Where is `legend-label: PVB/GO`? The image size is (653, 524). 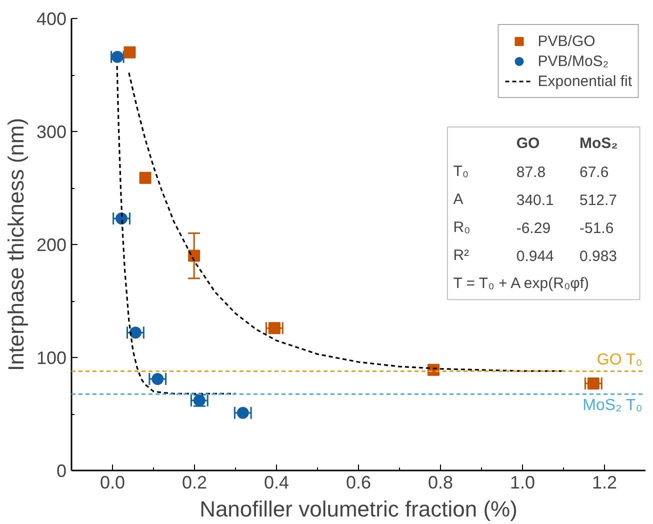 legend-label: PVB/GO is located at coordinates (567, 41).